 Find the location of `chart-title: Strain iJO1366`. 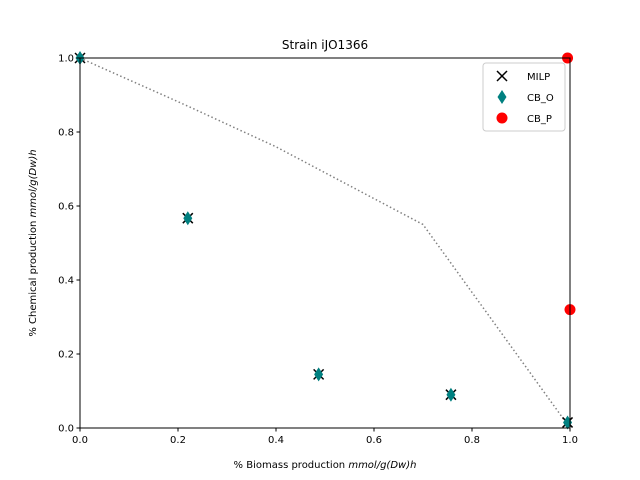

chart-title: Strain iJO1366 is located at coordinates (325, 45).